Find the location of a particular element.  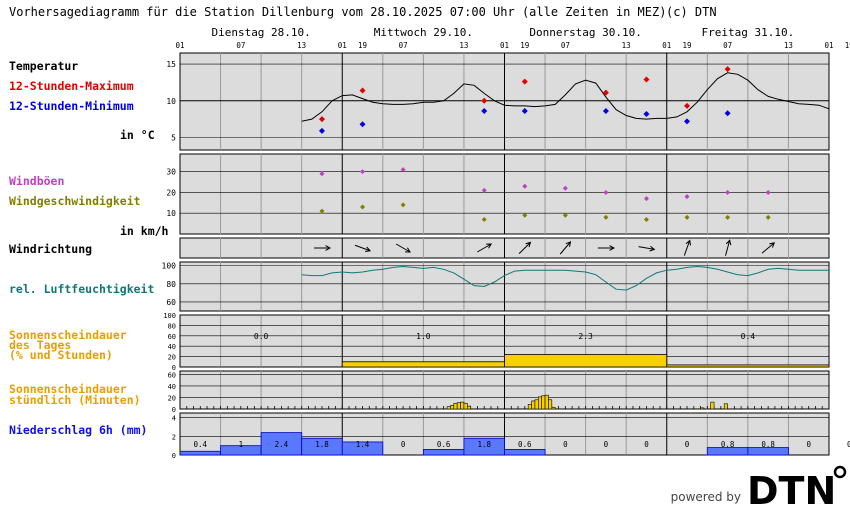

label-sun-daily-3: (% und Stunden) is located at coordinates (61, 355).